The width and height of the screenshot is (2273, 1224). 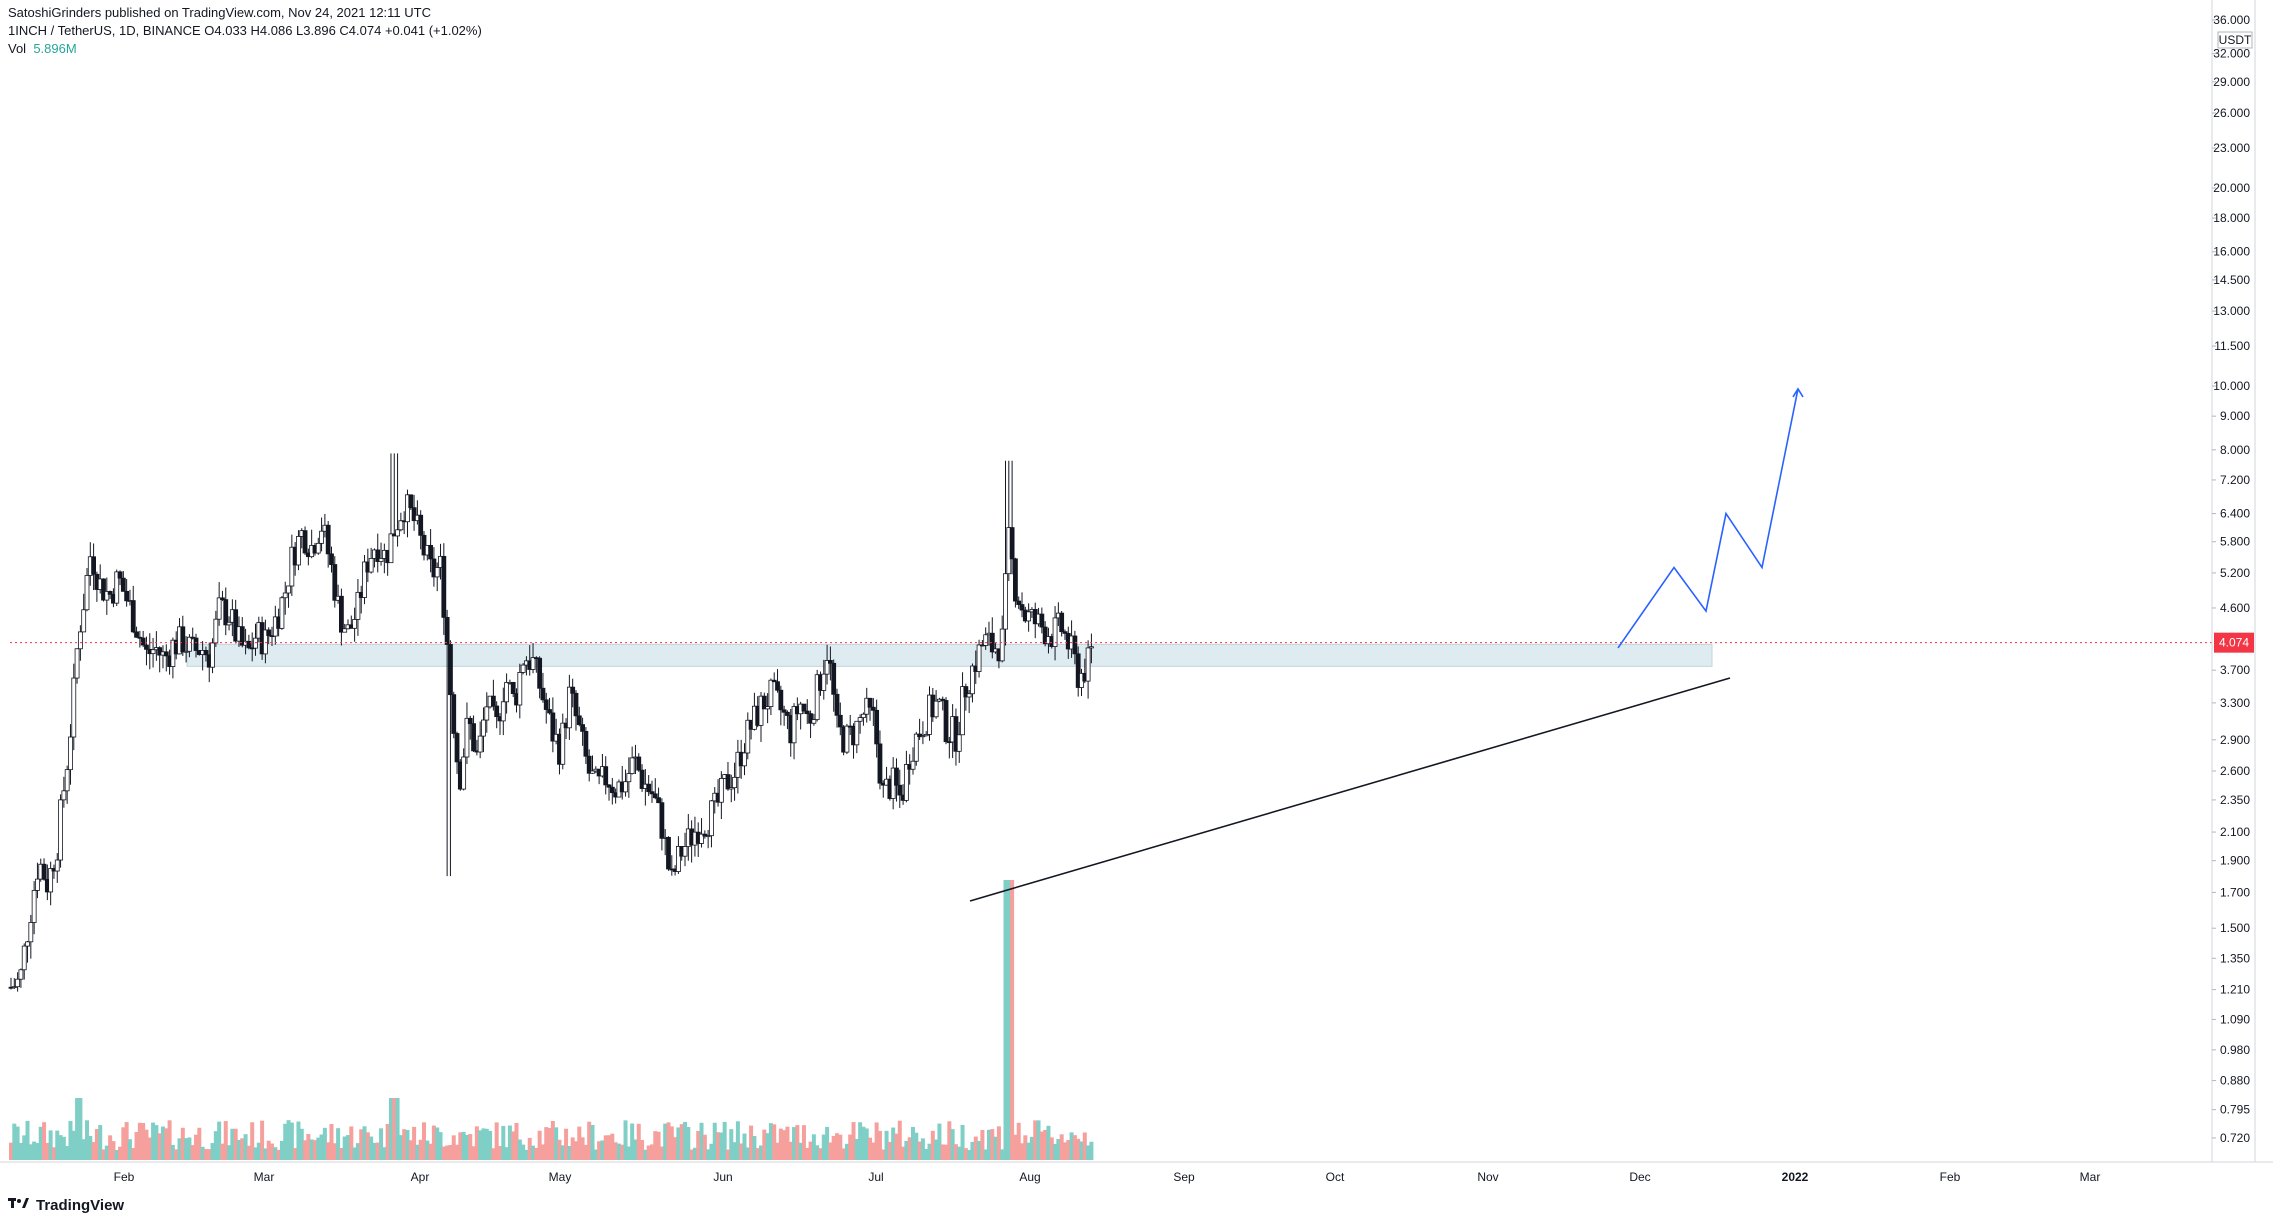 I want to click on price-tick-label: 0.880, so click(x=2235, y=1081).